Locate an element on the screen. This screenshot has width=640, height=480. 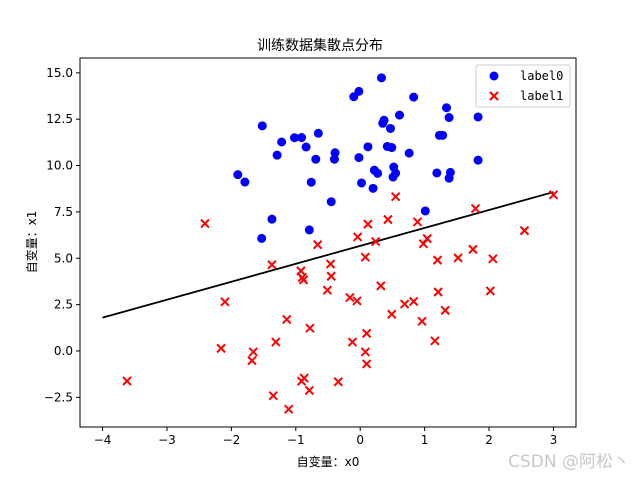
x-tick-label: −1 is located at coordinates (296, 440).